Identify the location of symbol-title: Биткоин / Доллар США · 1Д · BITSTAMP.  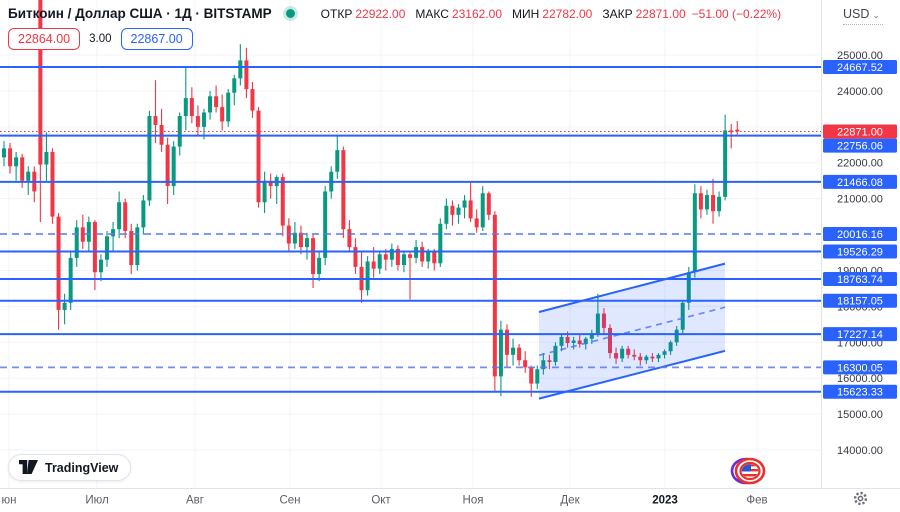
(140, 13).